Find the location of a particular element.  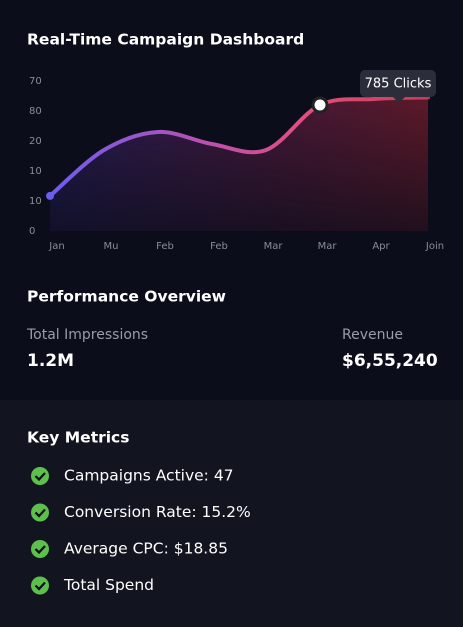

metric-item: Campaigns Active: 47 is located at coordinates (149, 476).